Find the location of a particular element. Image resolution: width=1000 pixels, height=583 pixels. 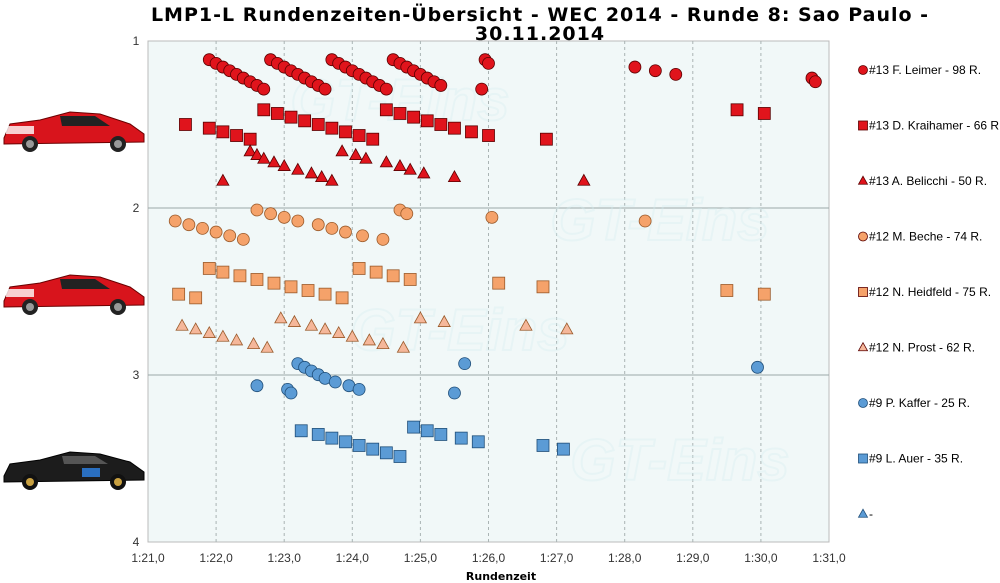

red-car-12-image is located at coordinates (74, 294).